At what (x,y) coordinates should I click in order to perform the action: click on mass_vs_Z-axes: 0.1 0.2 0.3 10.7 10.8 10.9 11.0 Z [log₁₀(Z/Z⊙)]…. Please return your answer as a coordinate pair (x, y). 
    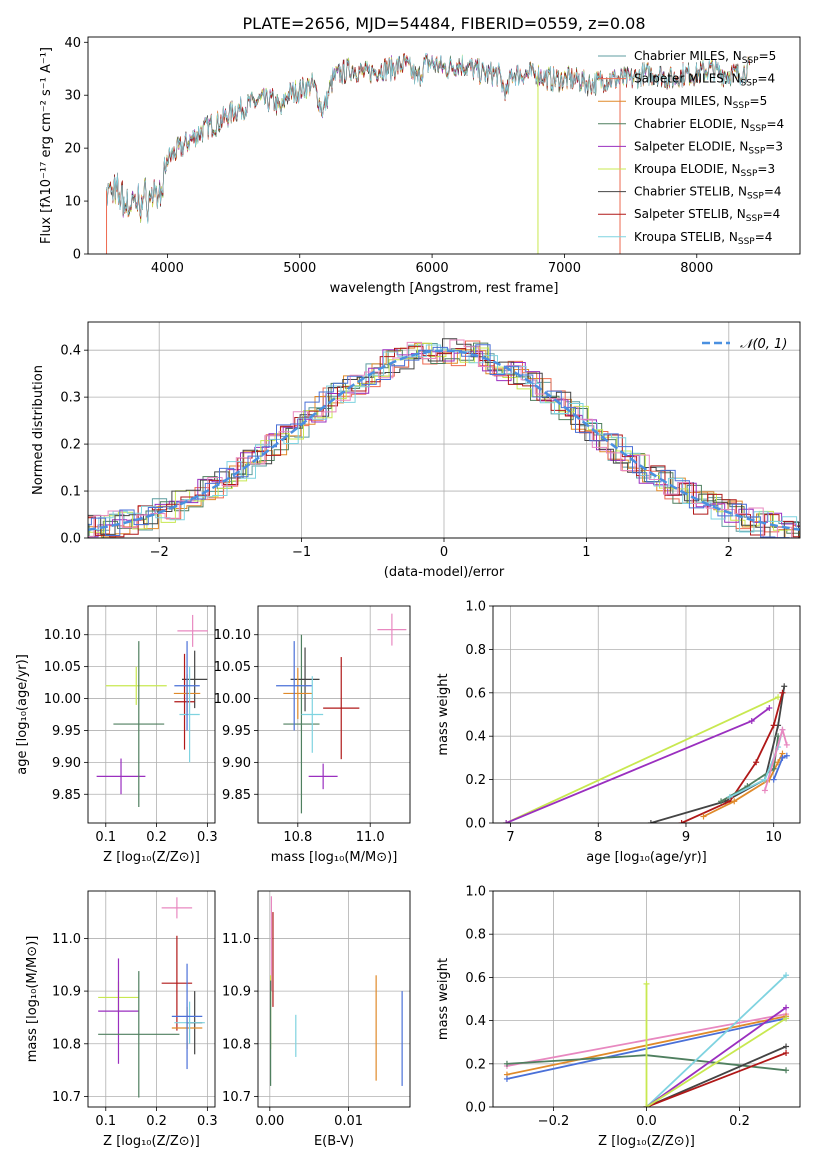
    Looking at the image, I should click on (121, 1019).